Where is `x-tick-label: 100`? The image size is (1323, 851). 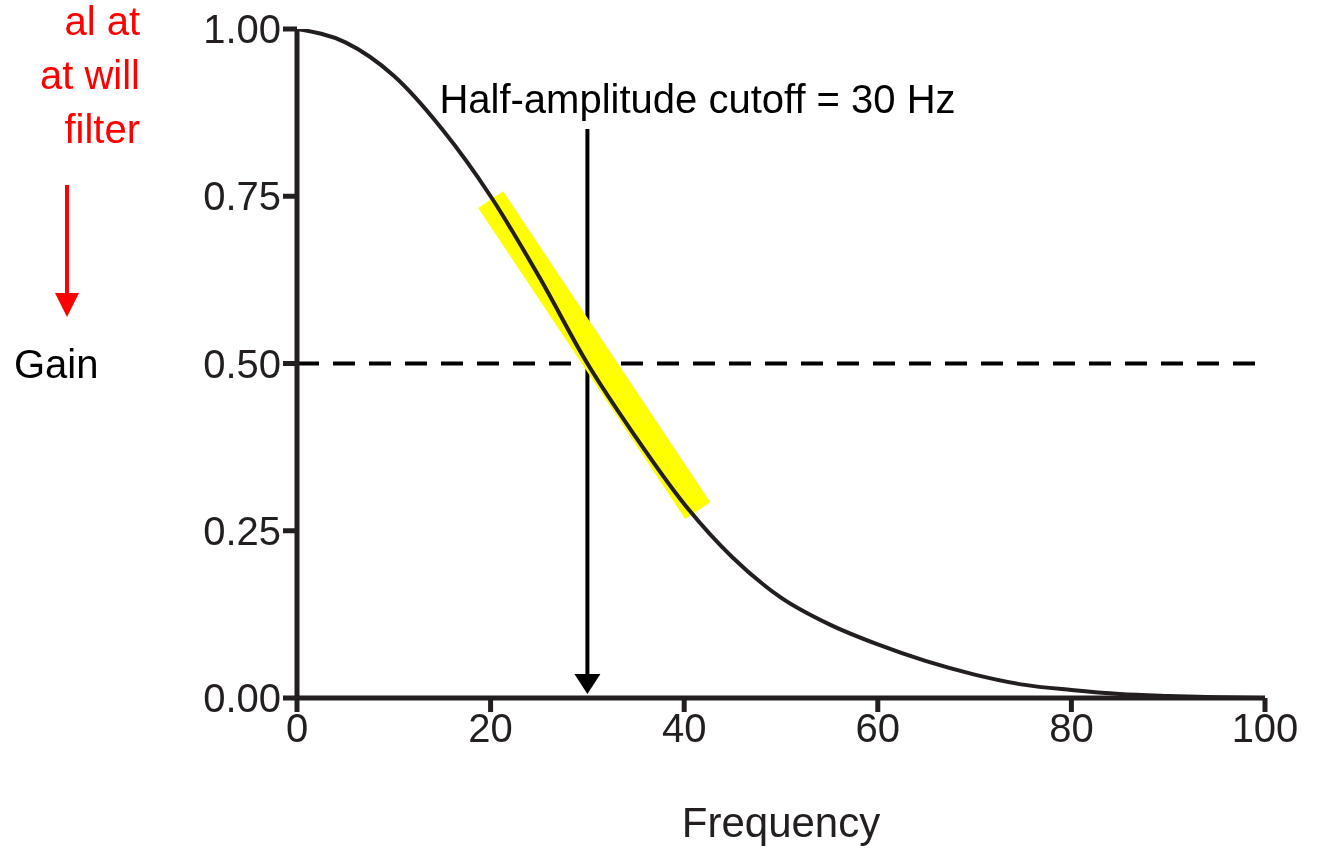
x-tick-label: 100 is located at coordinates (1265, 728).